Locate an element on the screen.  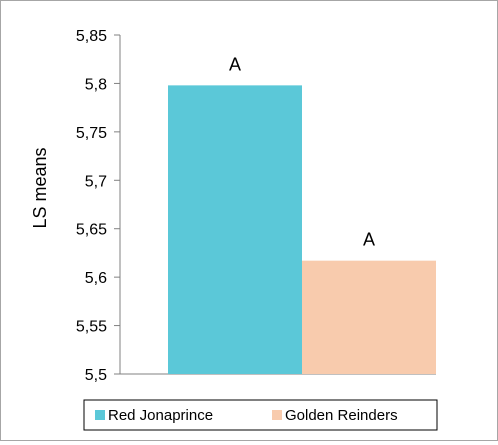
y-tick-label: 5,6 is located at coordinates (96, 278).